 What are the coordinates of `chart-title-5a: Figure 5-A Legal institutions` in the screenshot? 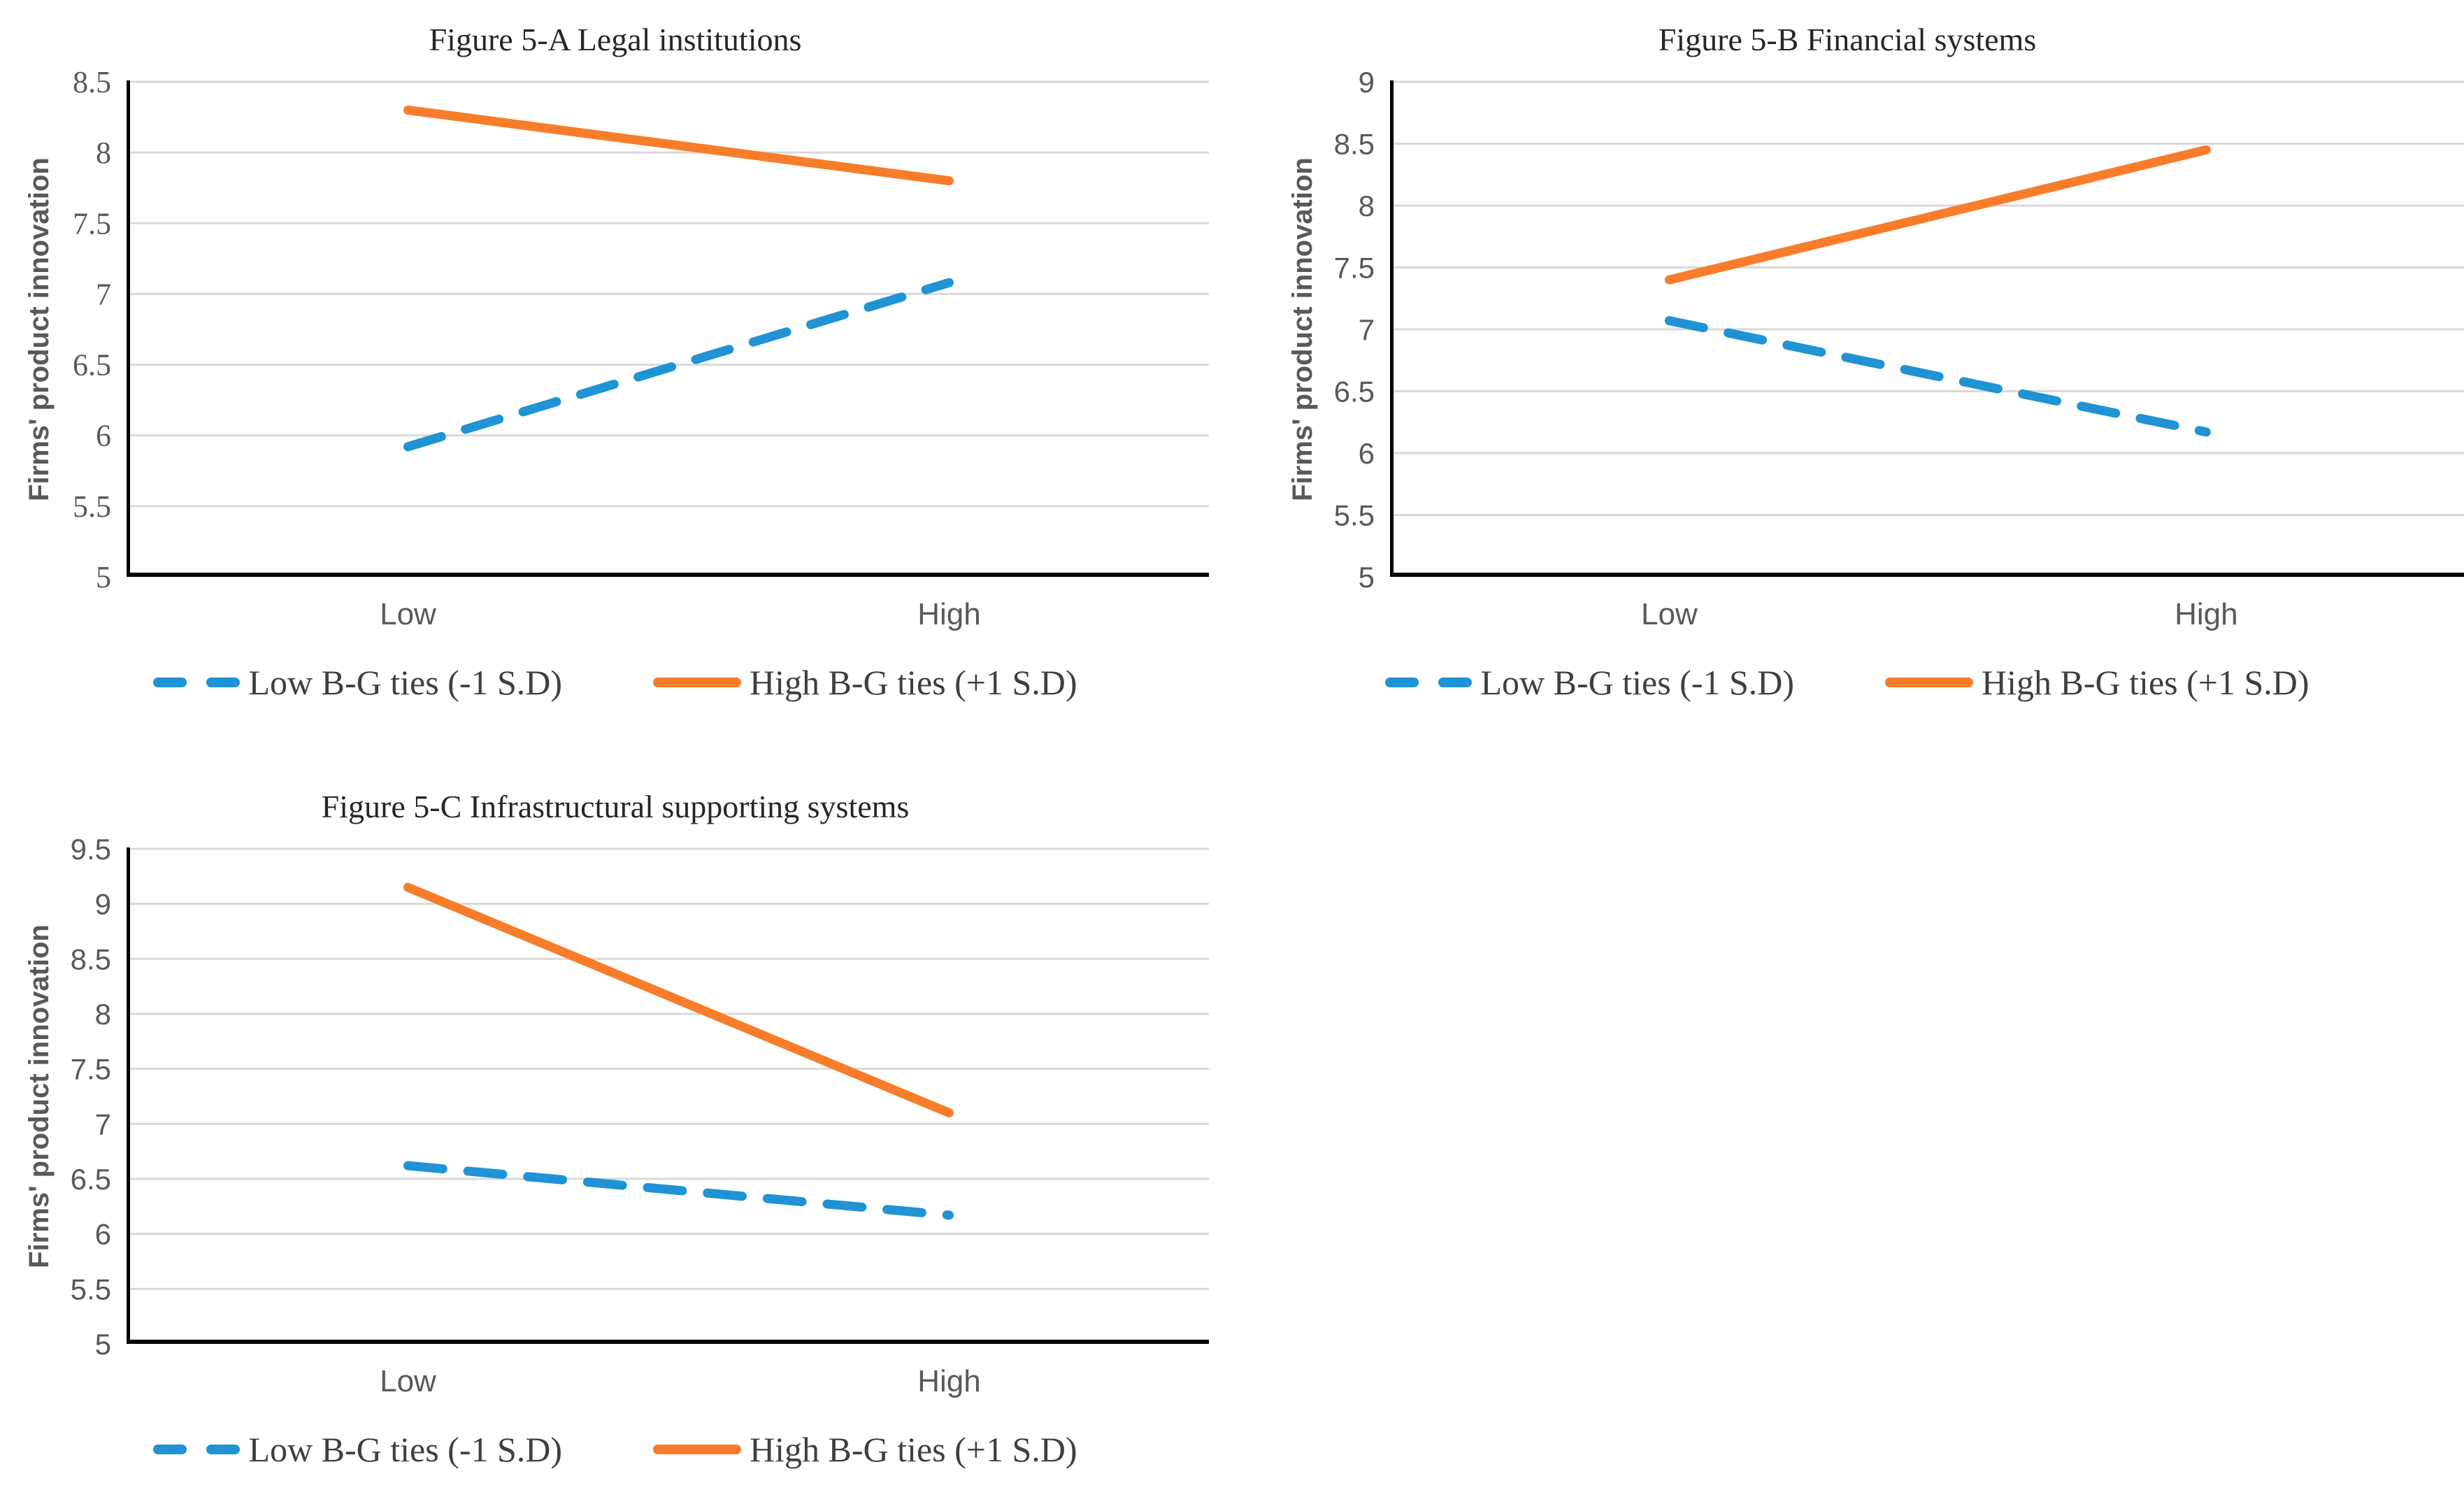 It's located at (615, 39).